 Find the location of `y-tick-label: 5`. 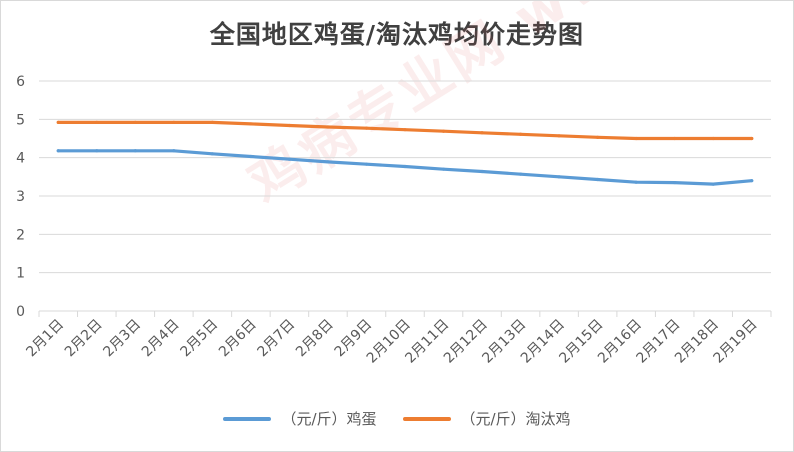

y-tick-label: 5 is located at coordinates (20, 120).